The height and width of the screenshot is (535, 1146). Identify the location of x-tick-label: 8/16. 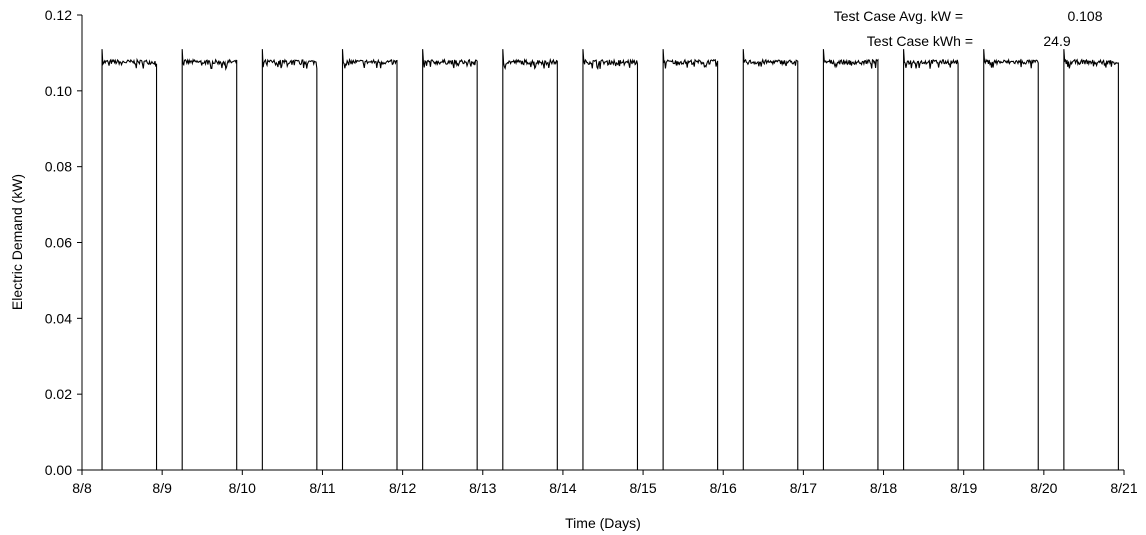
(723, 488).